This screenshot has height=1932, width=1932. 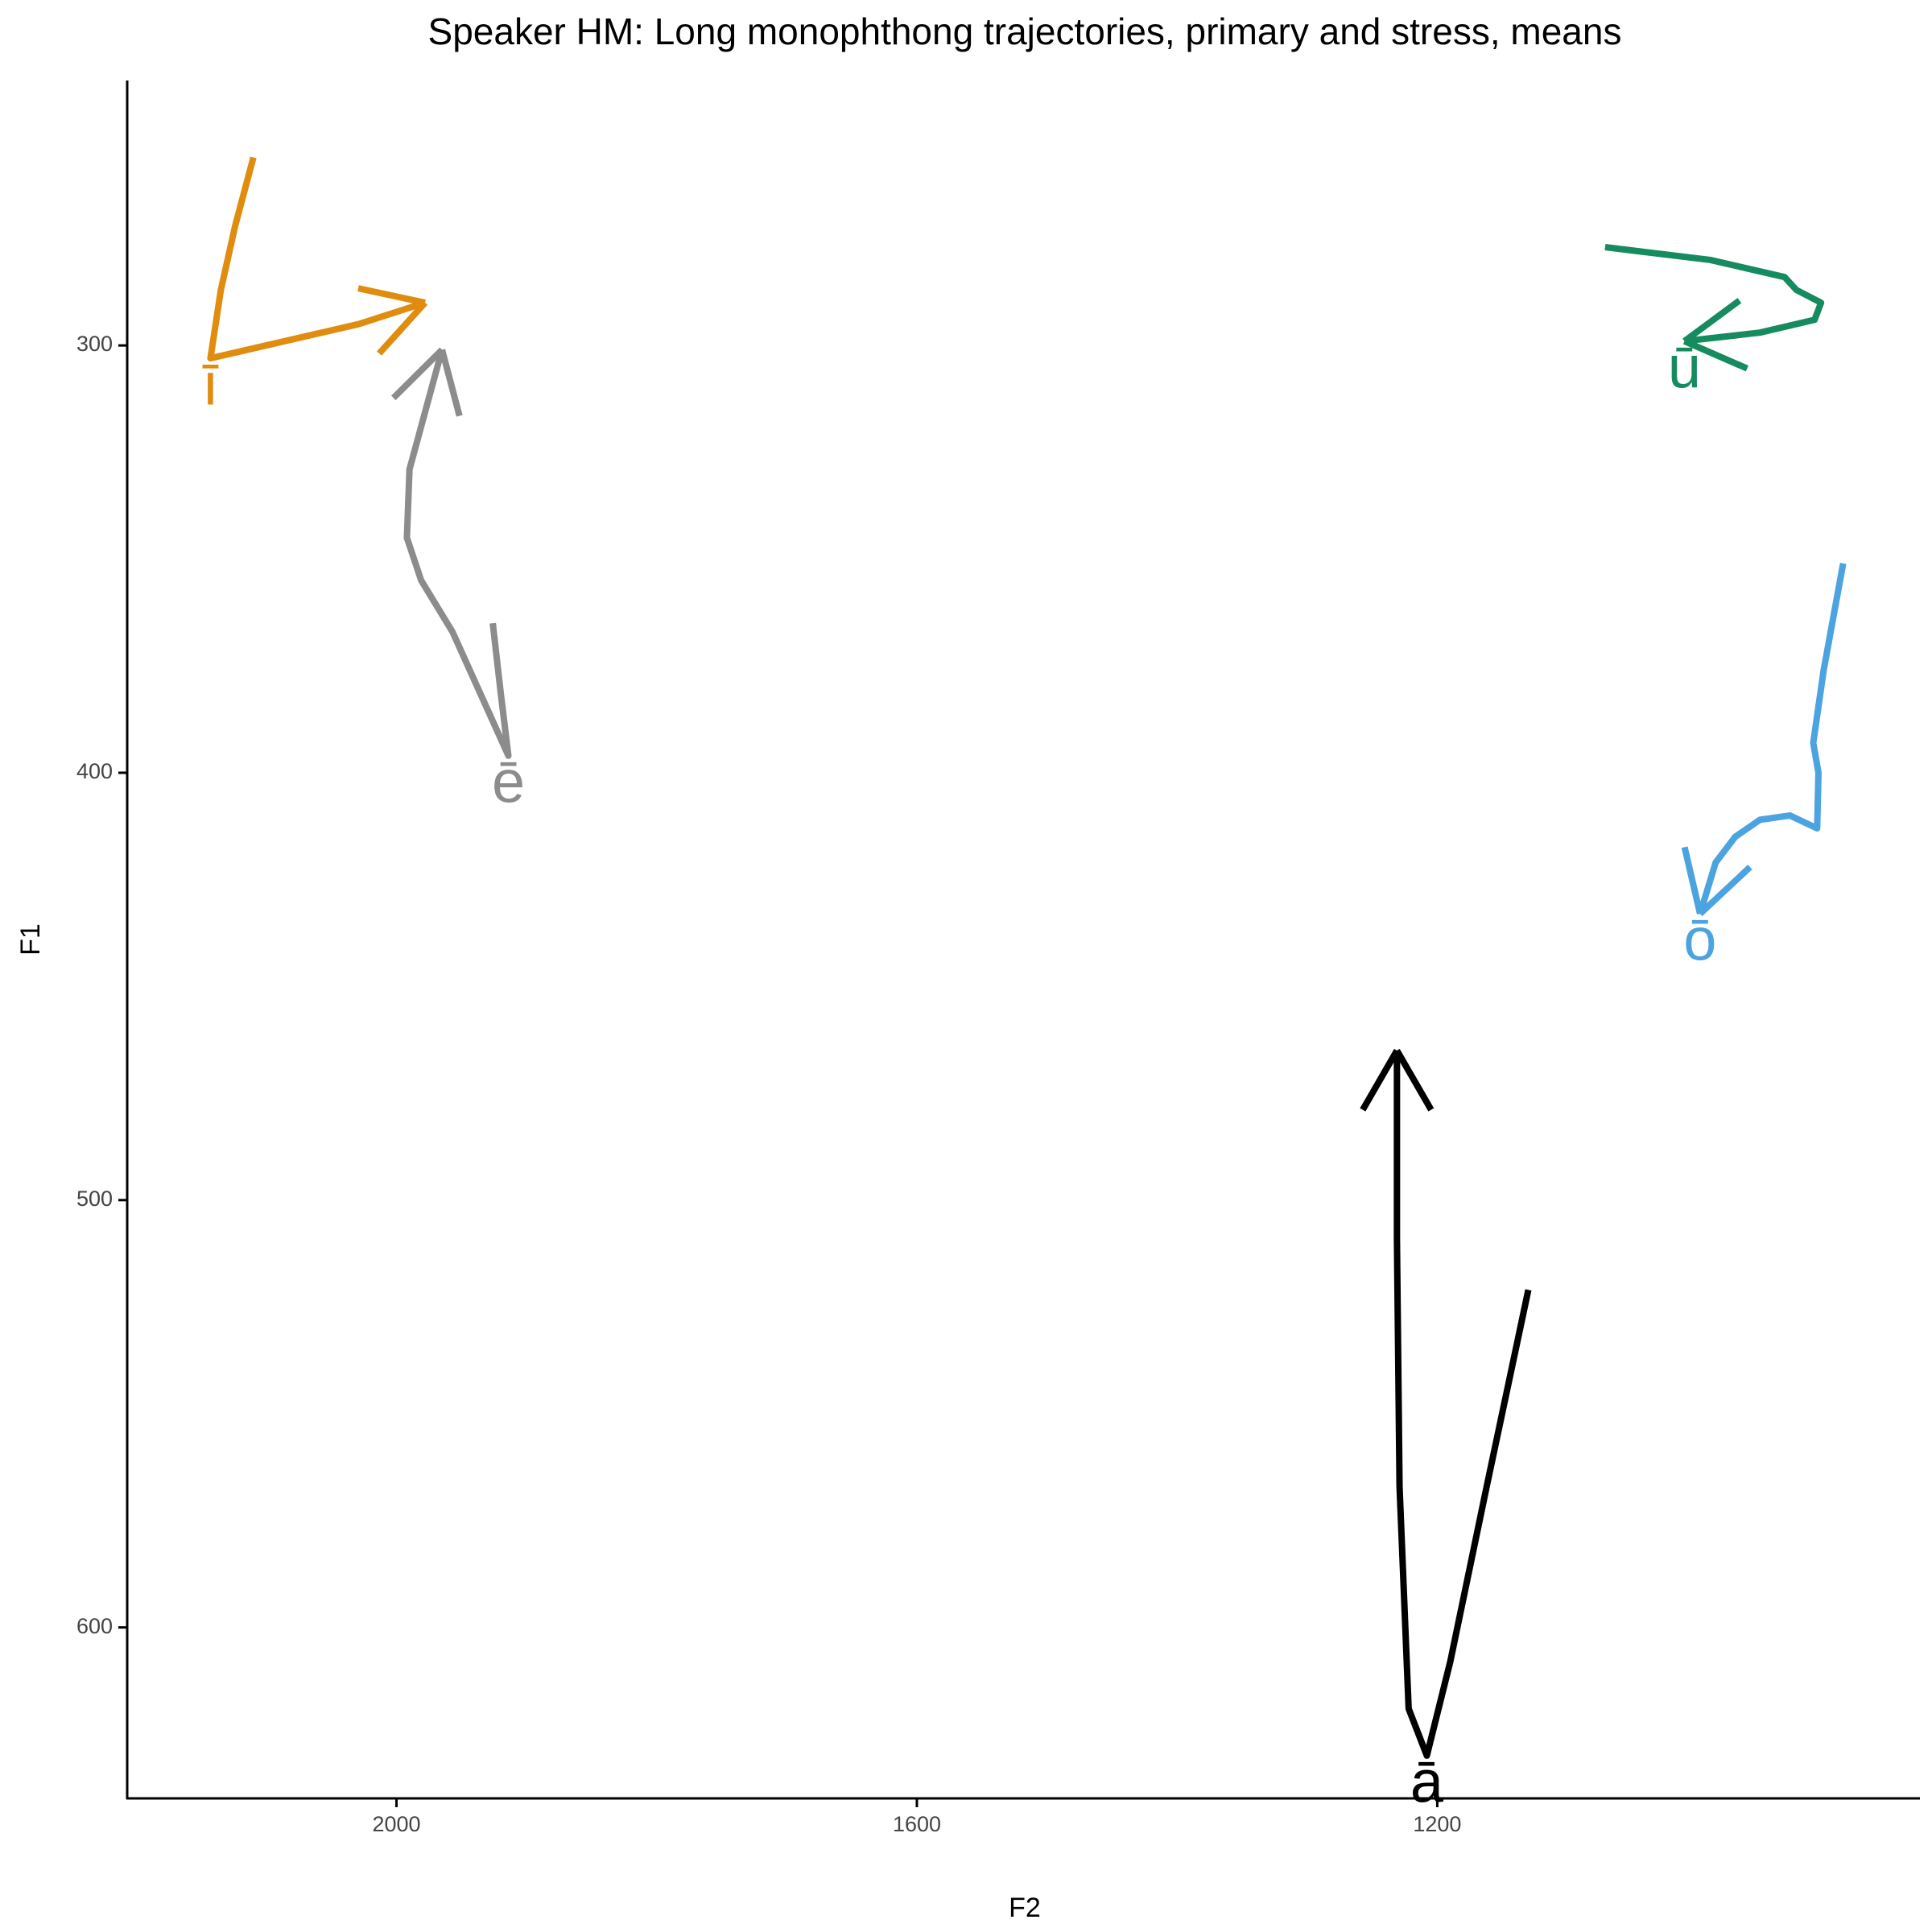 What do you see at coordinates (94, 1199) in the screenshot?
I see `y-tick-label: 500` at bounding box center [94, 1199].